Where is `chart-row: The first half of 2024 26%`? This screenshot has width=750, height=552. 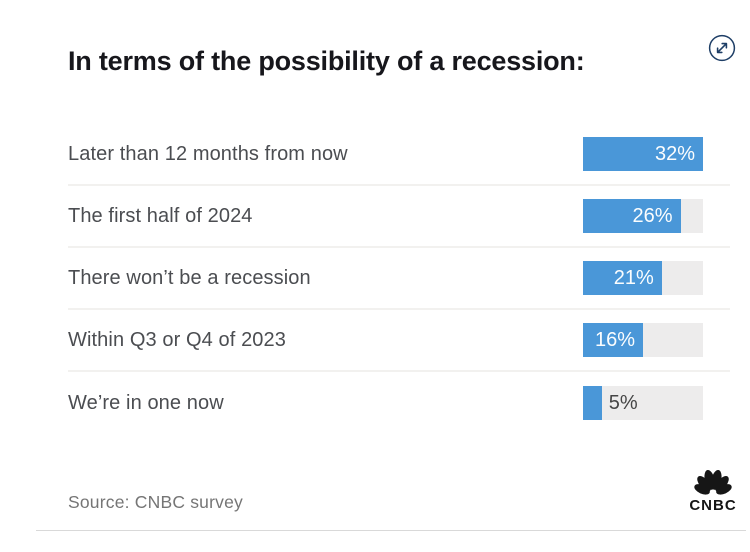
chart-row: The first half of 2024 26% is located at coordinates (399, 217).